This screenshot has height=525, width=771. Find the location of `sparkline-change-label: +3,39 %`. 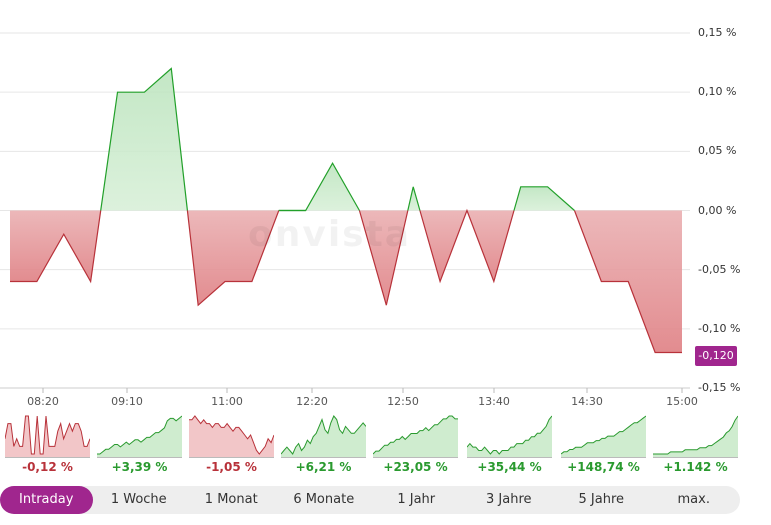

sparkline-change-label: +3,39 % is located at coordinates (139, 467).